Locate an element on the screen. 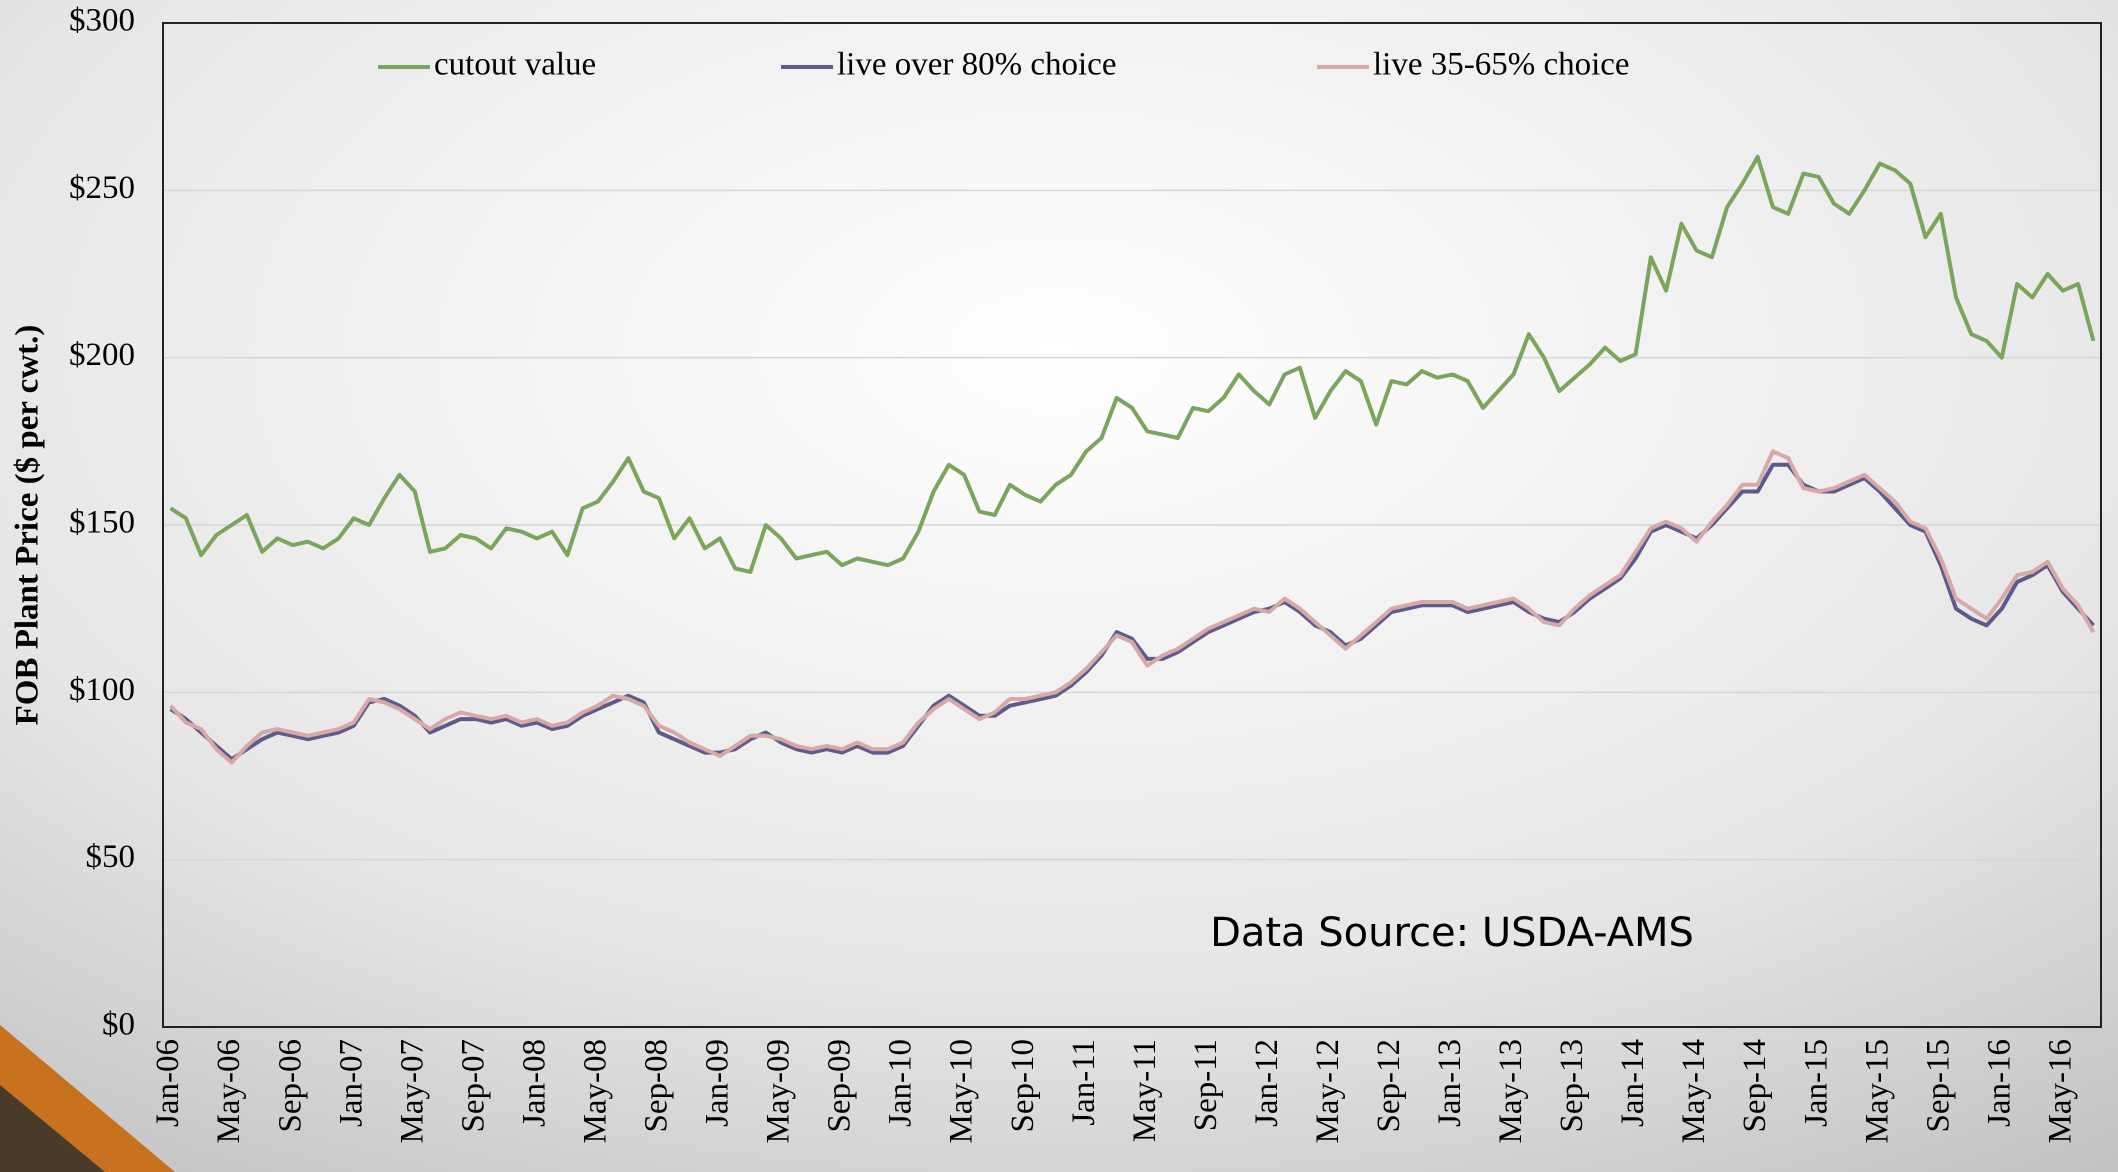  x-tick-label: Jan-09 is located at coordinates (718, 1083).